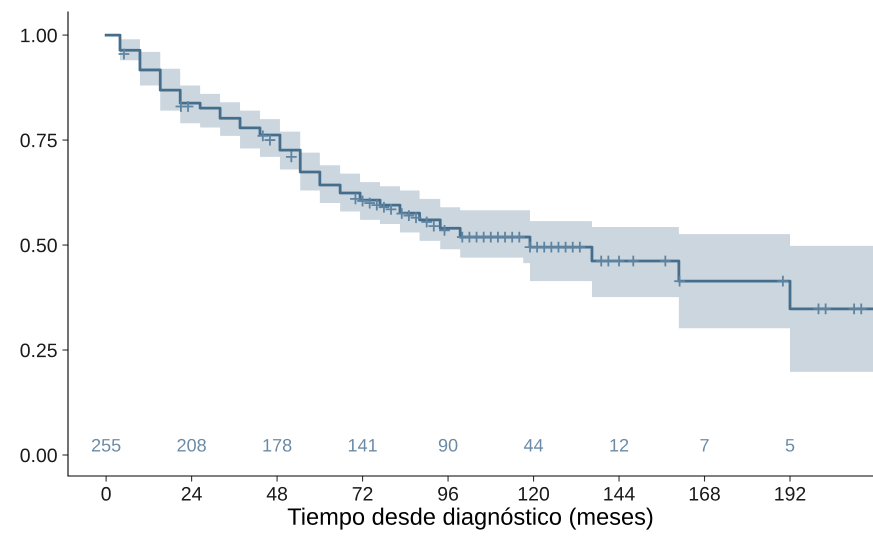 This screenshot has height=542, width=873. Describe the element at coordinates (106, 445) in the screenshot. I see `annotation: 255` at that location.